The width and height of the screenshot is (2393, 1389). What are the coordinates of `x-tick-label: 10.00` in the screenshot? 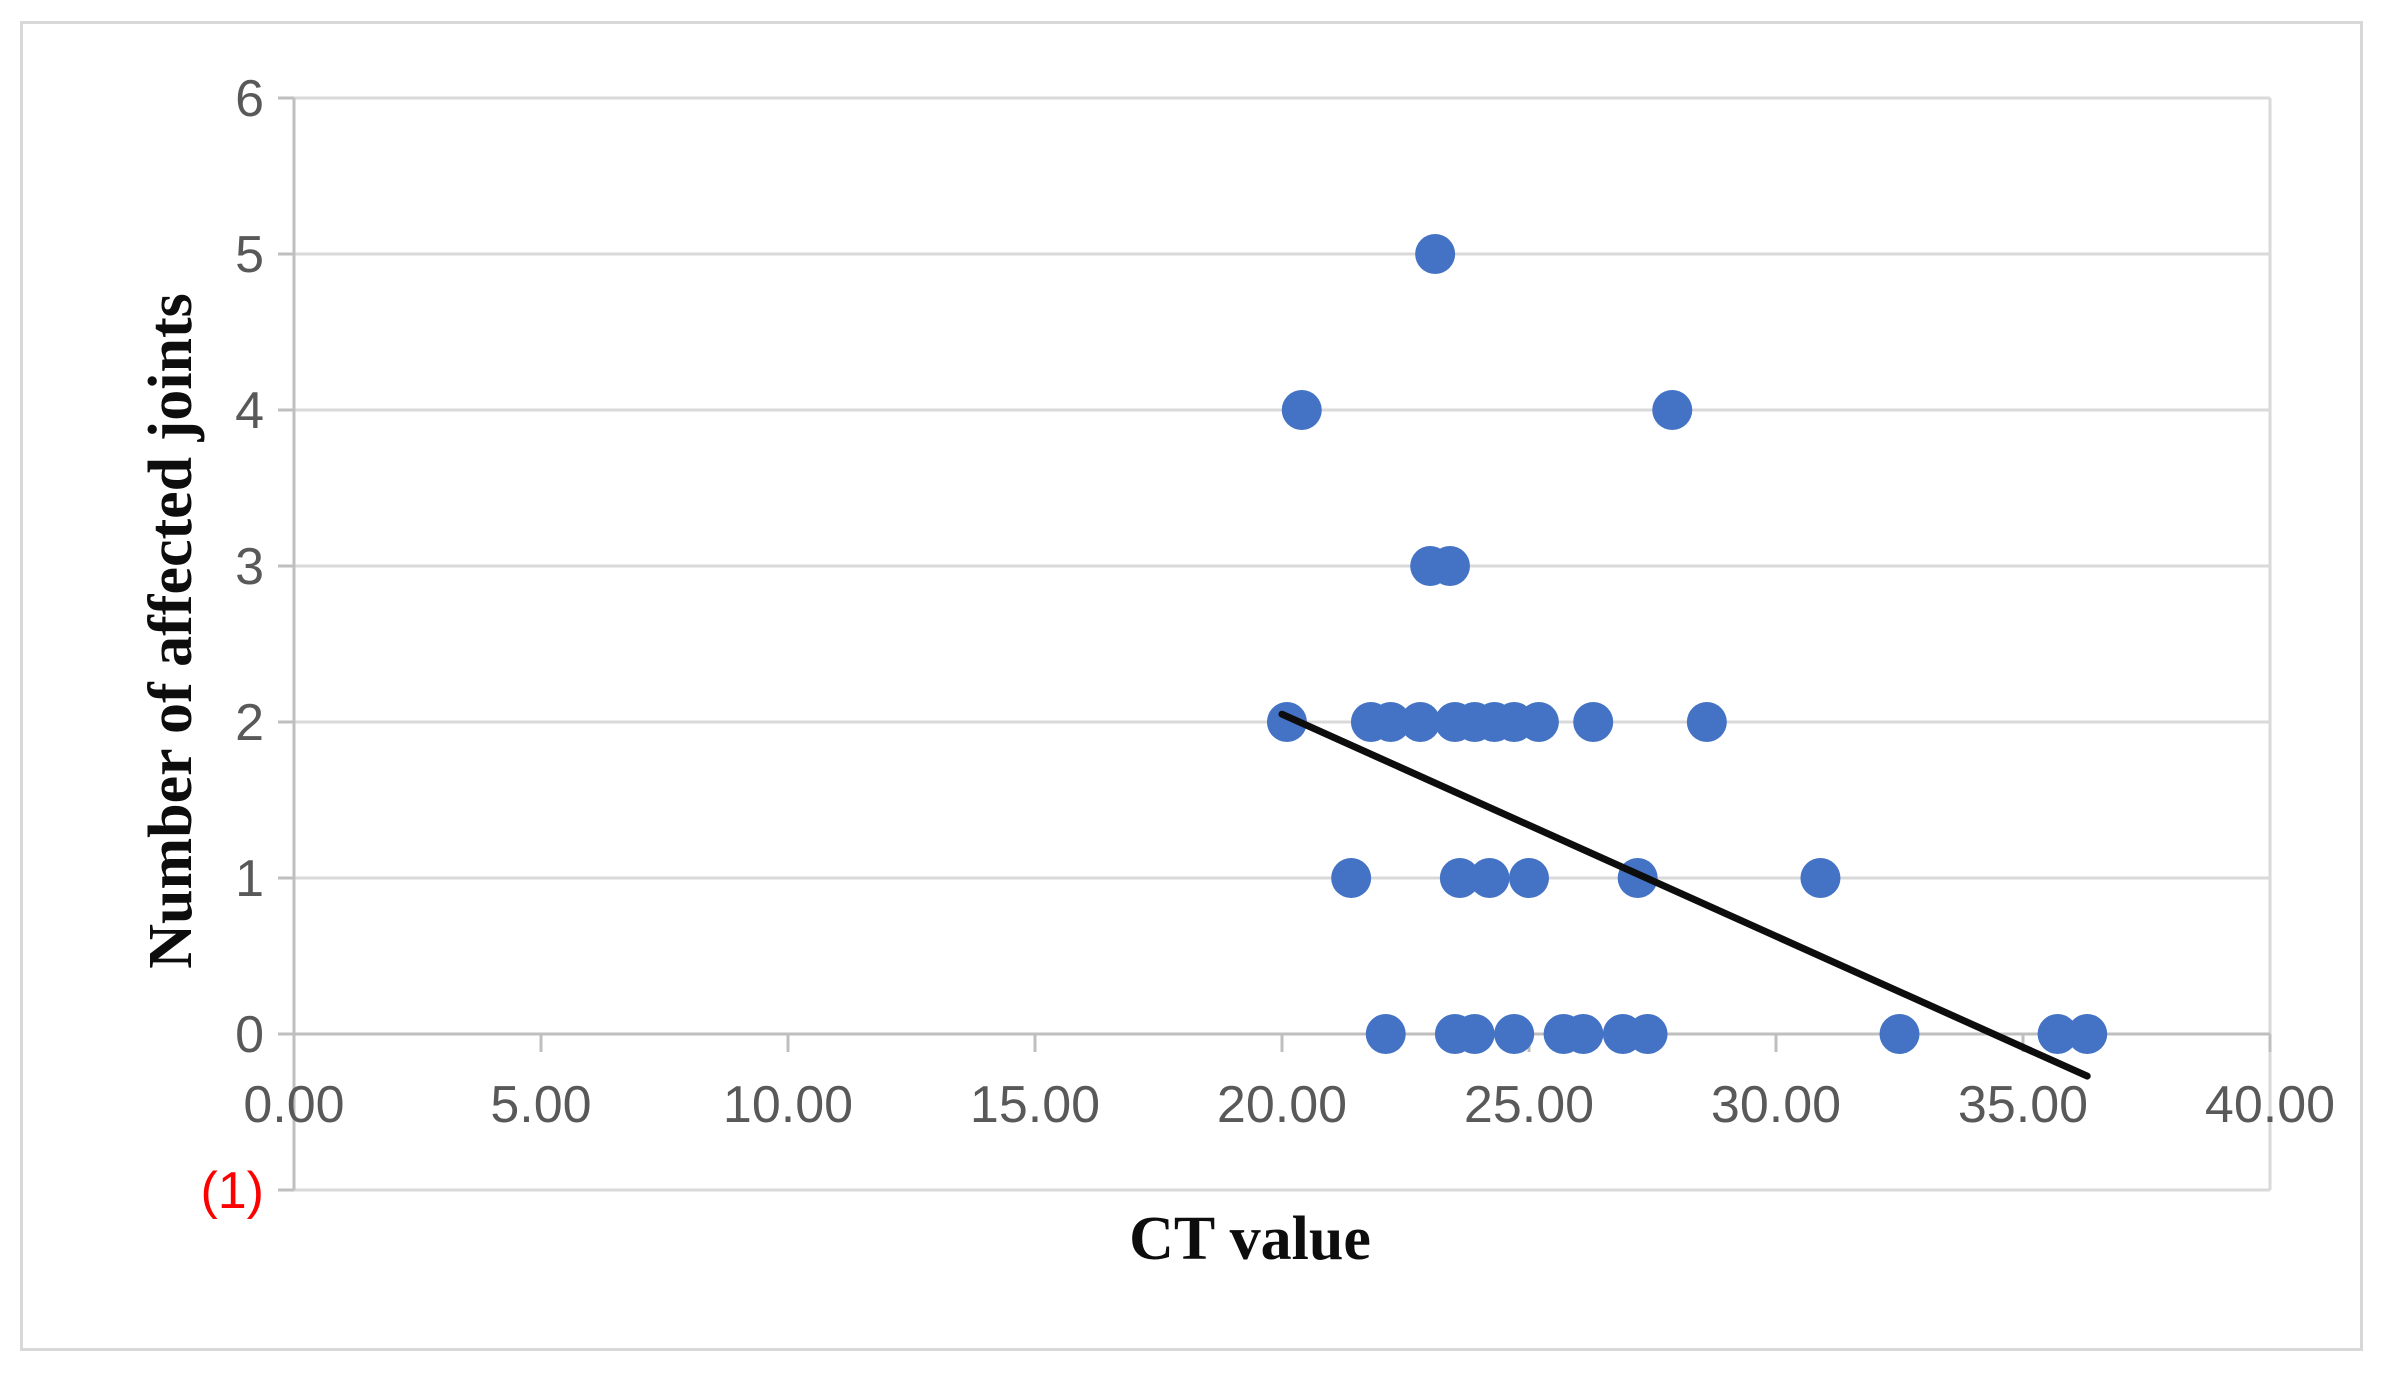 It's located at (788, 1105).